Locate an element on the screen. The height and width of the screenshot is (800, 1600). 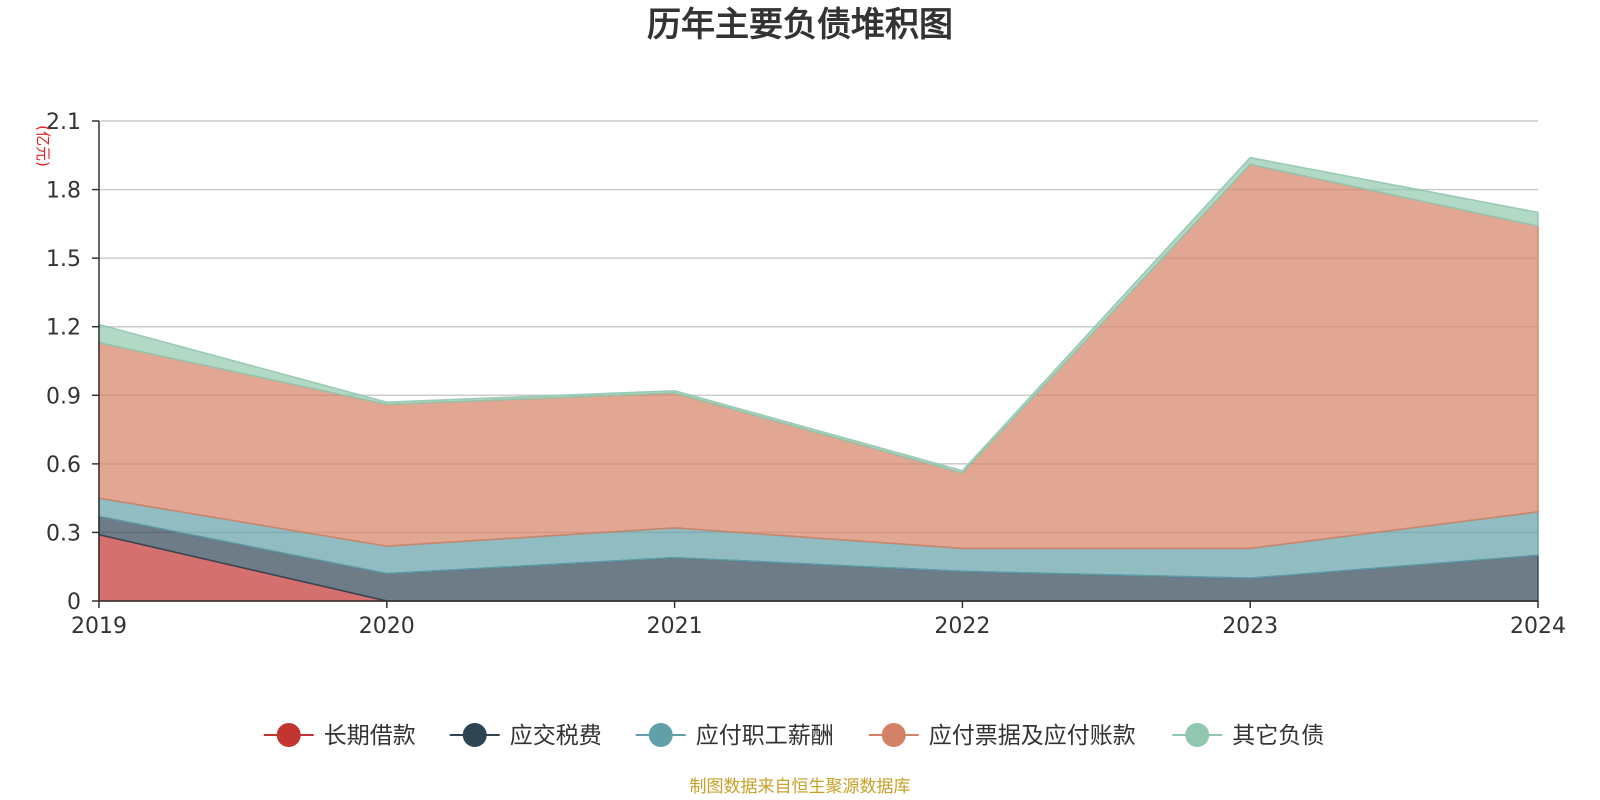
legend-label: 应付职工薪酬 is located at coordinates (765, 736).